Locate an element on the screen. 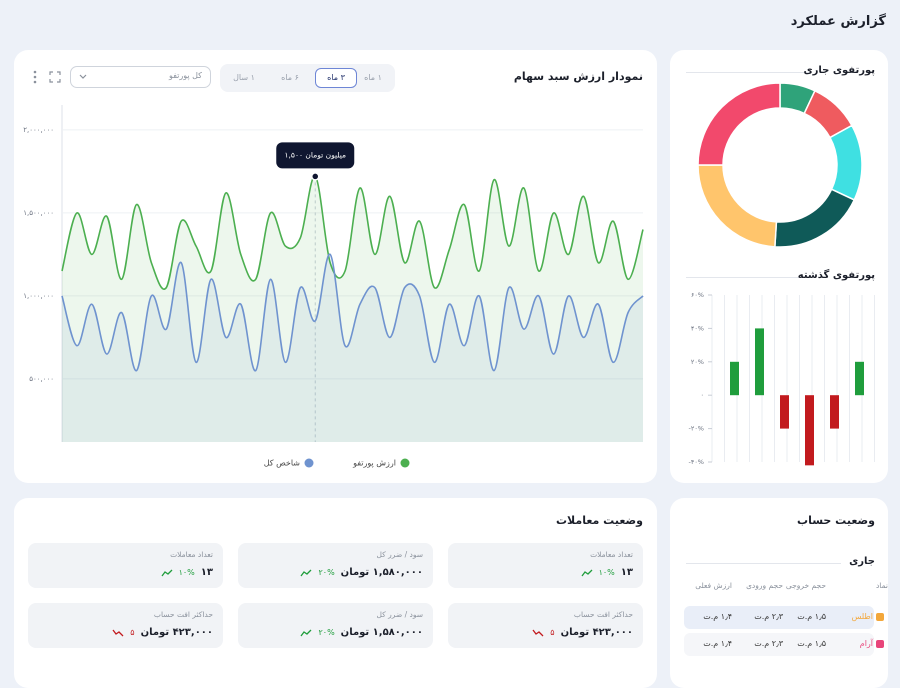  y-tick-label: ۱,۰۰۰,۰۰۰ is located at coordinates (38, 296).